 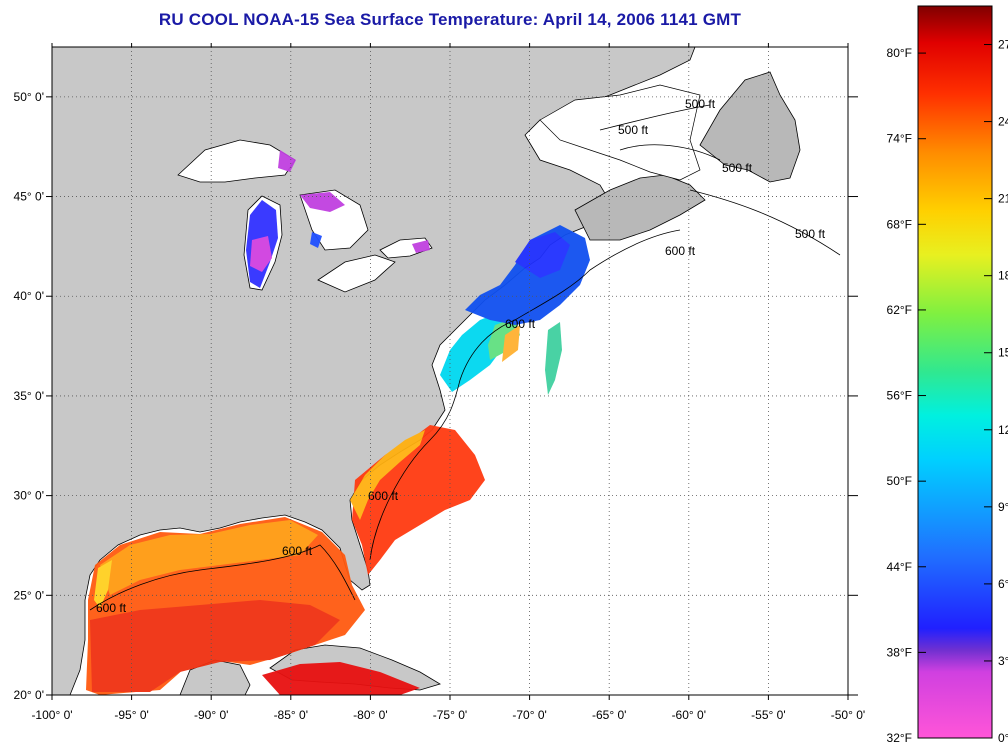 I want to click on lat-tick-label: 40° 0', so click(x=29, y=296).